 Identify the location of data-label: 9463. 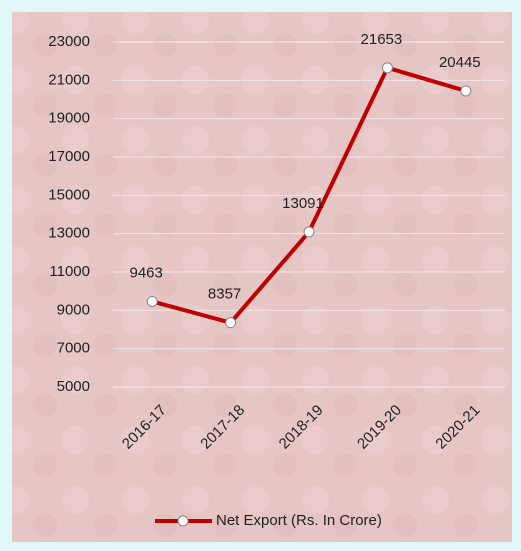
(146, 272).